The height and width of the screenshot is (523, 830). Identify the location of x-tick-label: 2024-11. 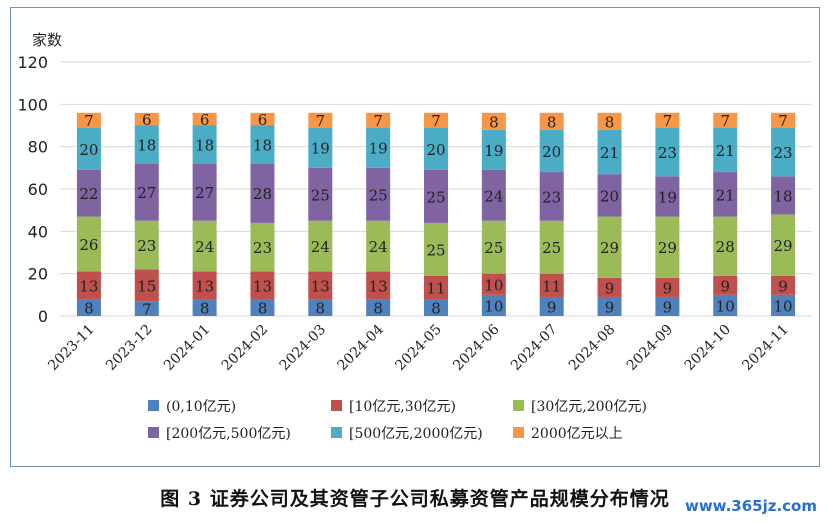
(765, 348).